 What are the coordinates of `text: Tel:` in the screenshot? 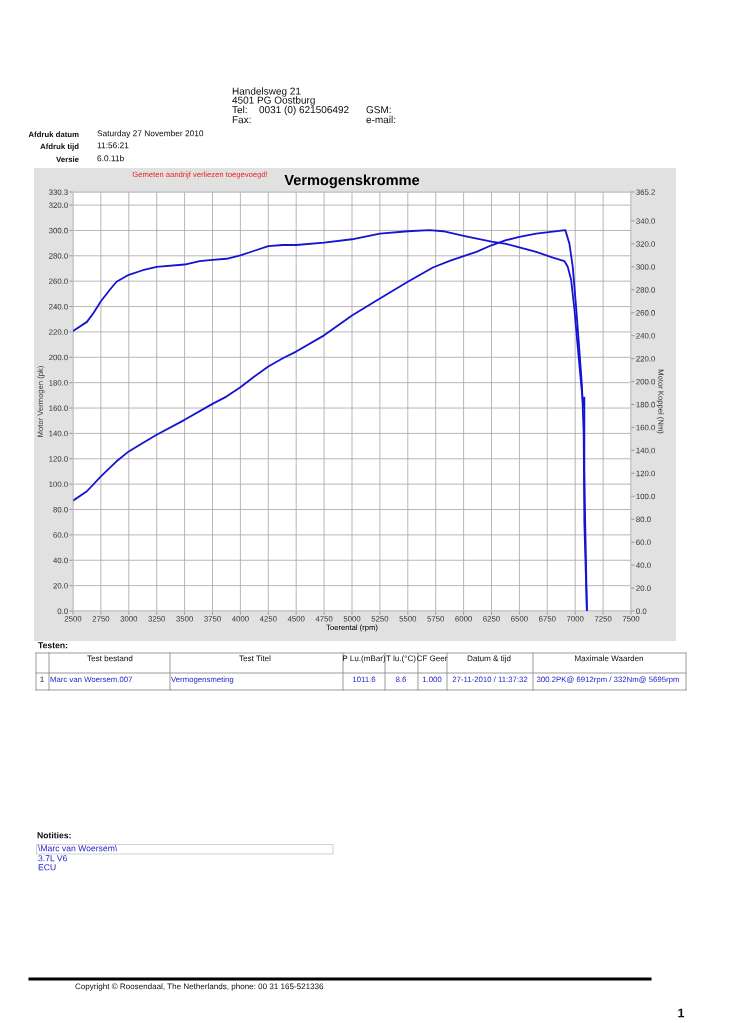 It's located at (239, 109).